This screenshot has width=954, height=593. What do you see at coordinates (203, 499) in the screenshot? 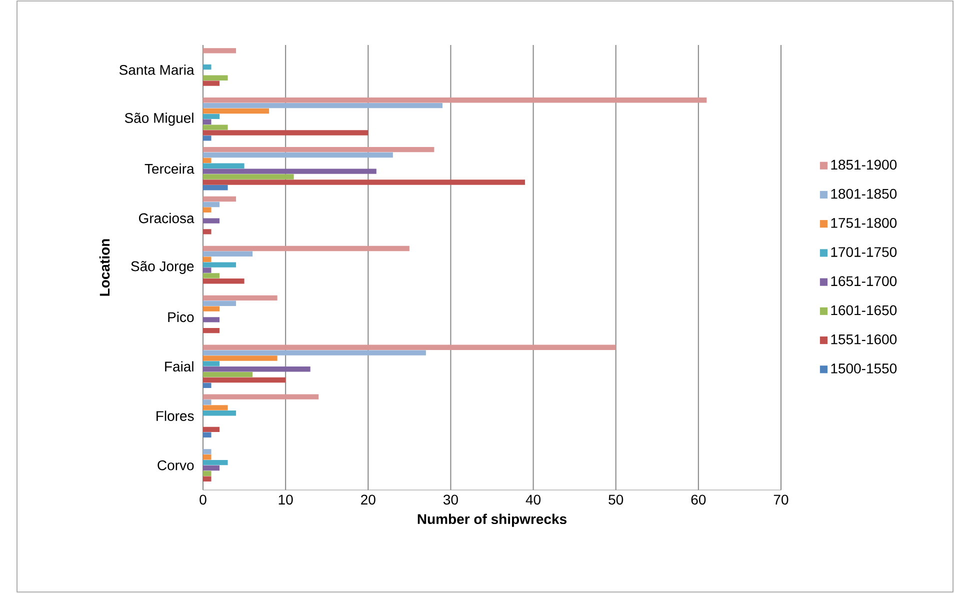
I see `x-tick-label: 0` at bounding box center [203, 499].